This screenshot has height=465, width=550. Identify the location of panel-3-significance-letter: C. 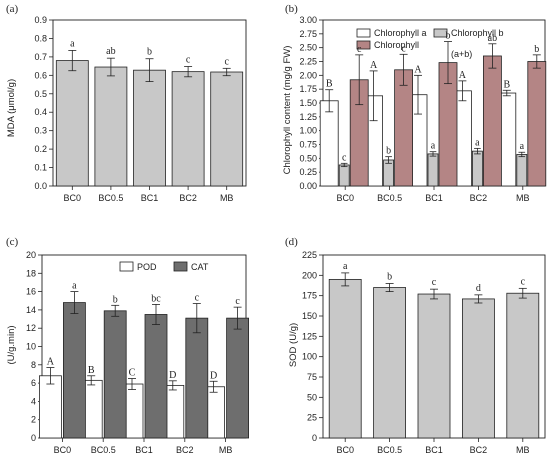
(132, 373).